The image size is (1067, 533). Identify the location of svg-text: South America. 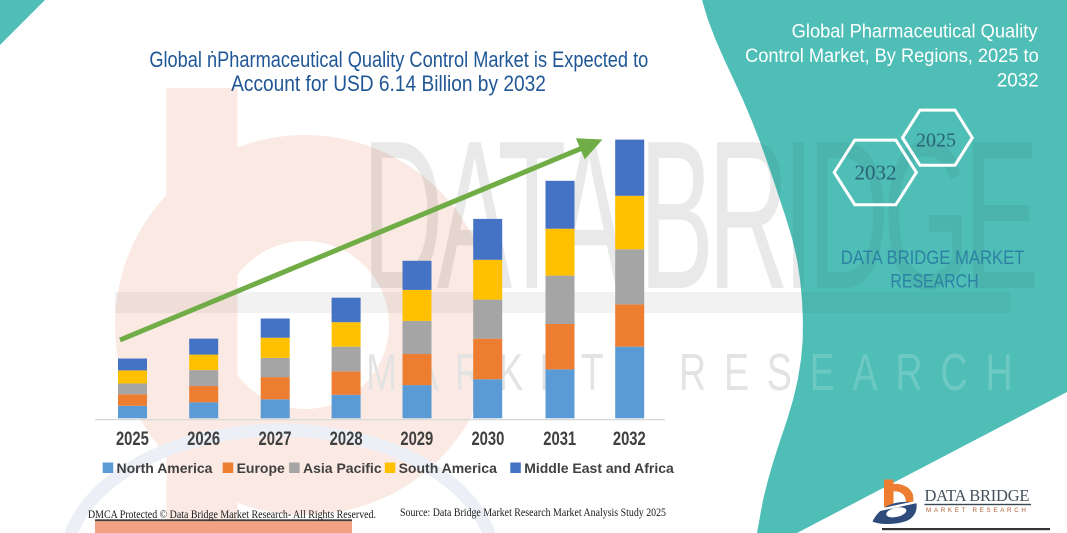
(448, 468).